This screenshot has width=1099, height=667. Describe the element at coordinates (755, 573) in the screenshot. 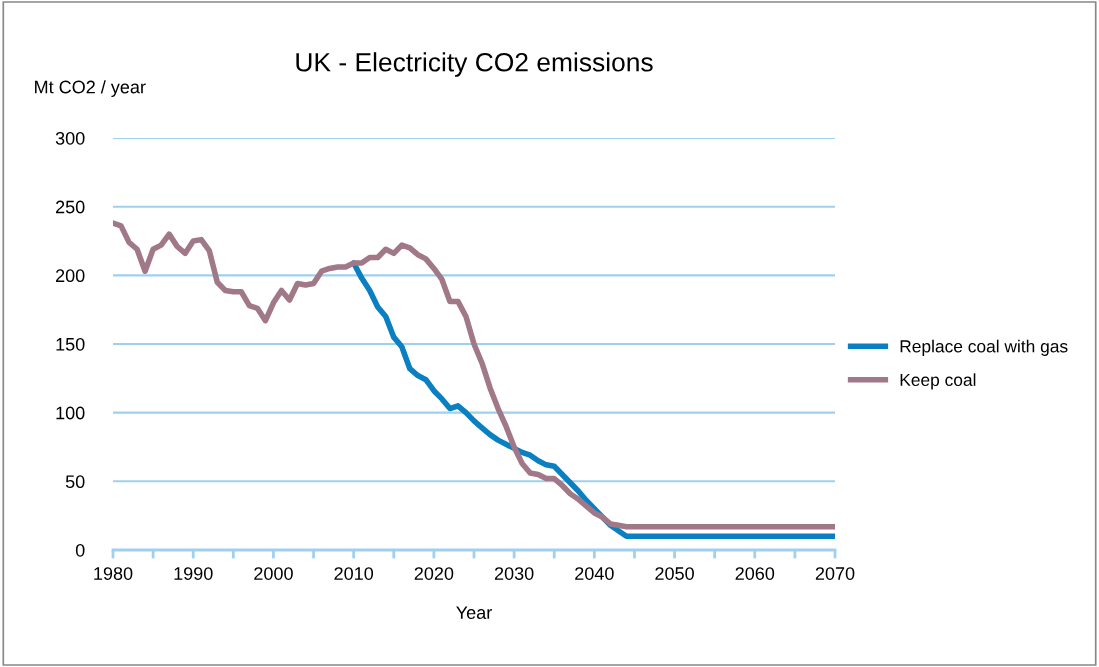

I see `x-tick-label: 2060` at that location.